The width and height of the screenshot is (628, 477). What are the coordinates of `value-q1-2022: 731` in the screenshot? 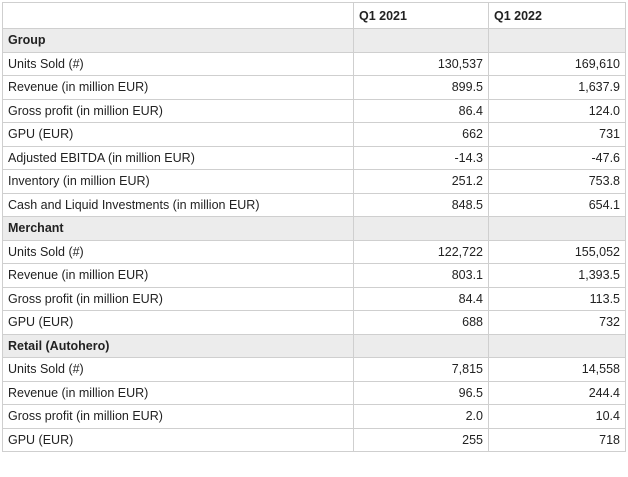 It's located at (557, 134).